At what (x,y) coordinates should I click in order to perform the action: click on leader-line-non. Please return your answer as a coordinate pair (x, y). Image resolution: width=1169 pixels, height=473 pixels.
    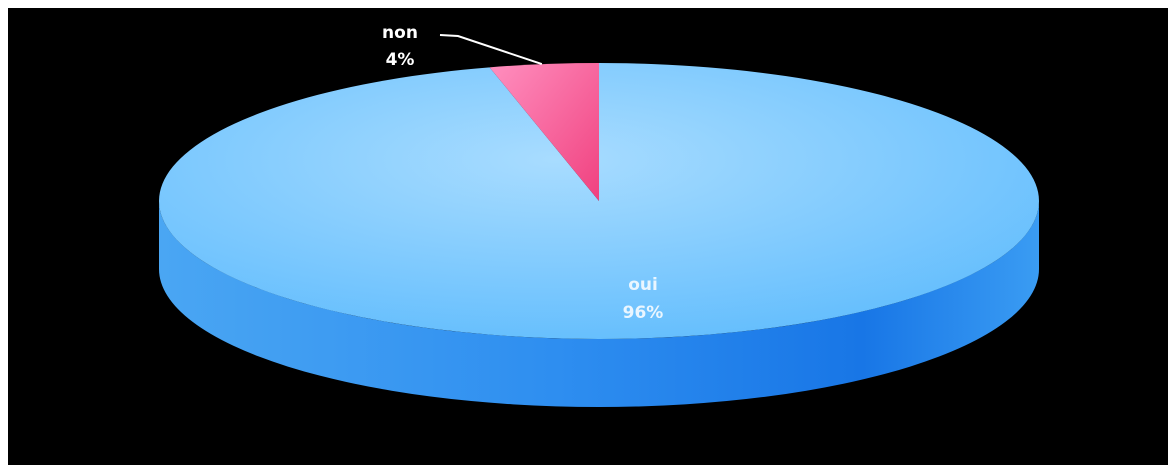
    Looking at the image, I should click on (491, 50).